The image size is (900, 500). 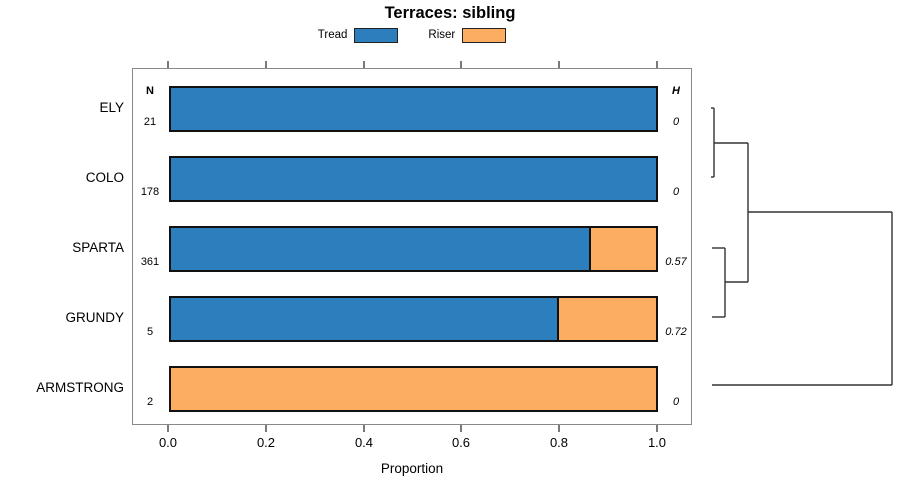 I want to click on bar-grundy, so click(x=413, y=319).